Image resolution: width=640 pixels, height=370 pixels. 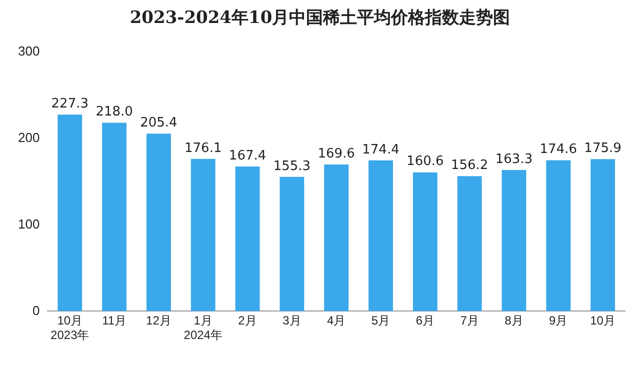 What do you see at coordinates (70, 104) in the screenshot?
I see `data-label: 227.3` at bounding box center [70, 104].